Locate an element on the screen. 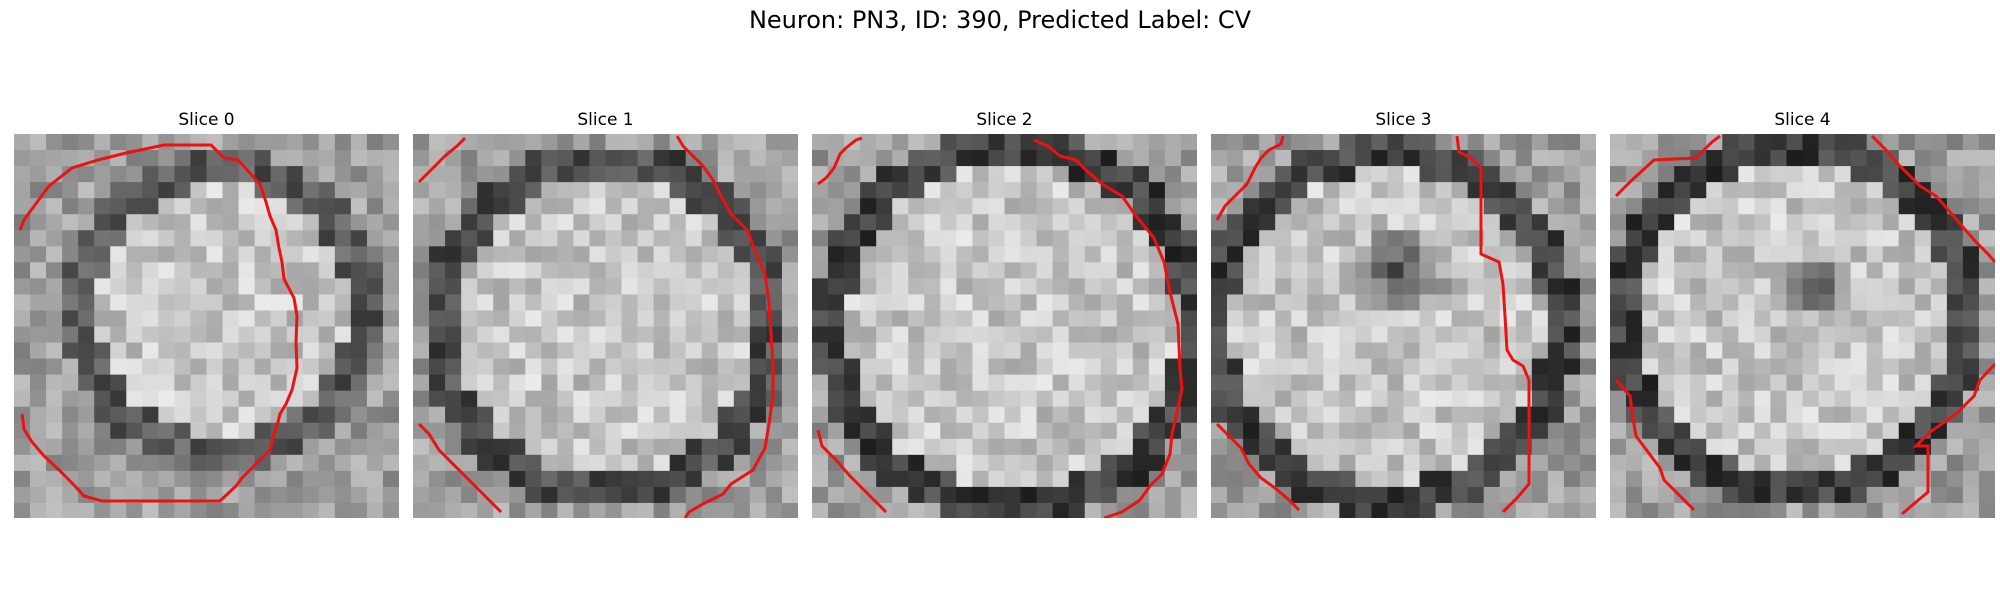 The image size is (2000, 600). slice-2-contour-c is located at coordinates (852, 471).